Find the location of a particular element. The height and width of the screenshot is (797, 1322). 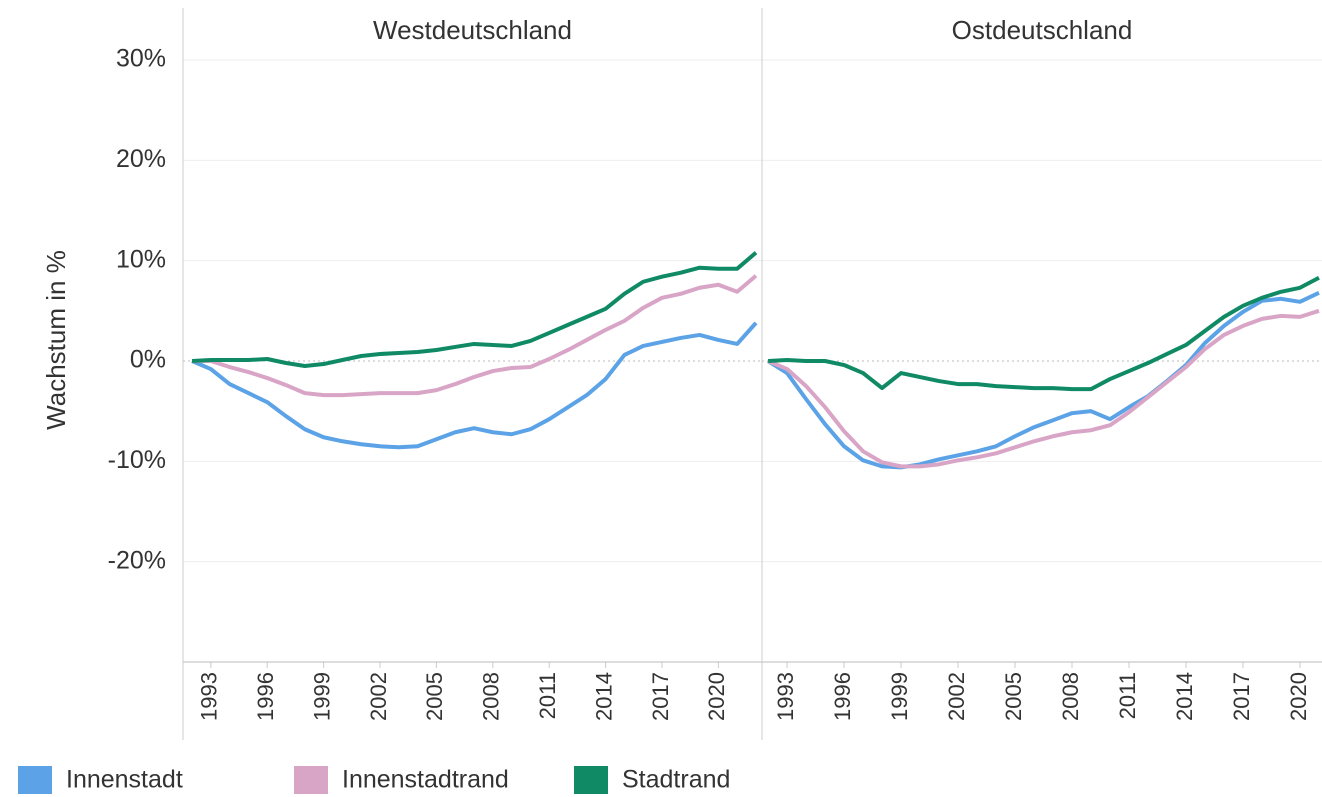

y-tick-label: 30% is located at coordinates (141, 59).